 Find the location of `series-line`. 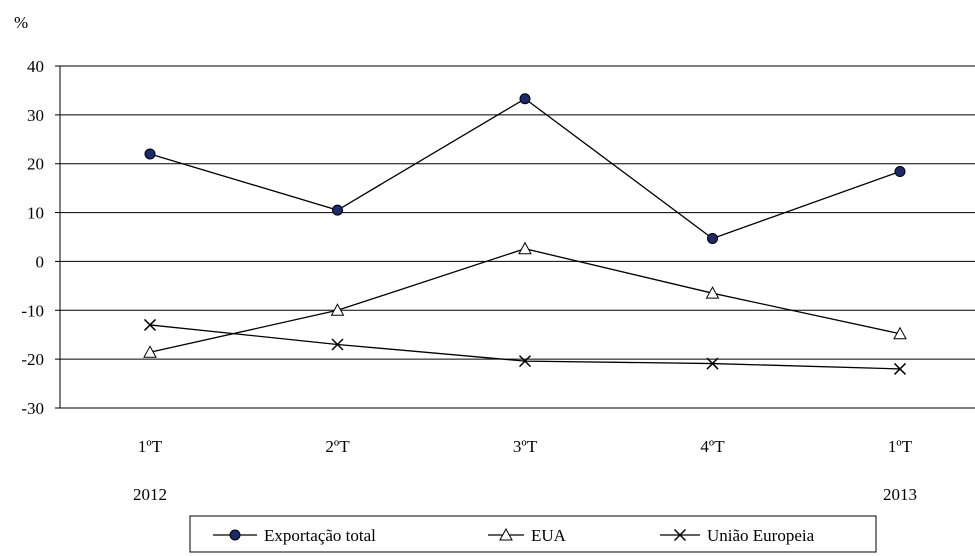

series-line is located at coordinates (525, 347).